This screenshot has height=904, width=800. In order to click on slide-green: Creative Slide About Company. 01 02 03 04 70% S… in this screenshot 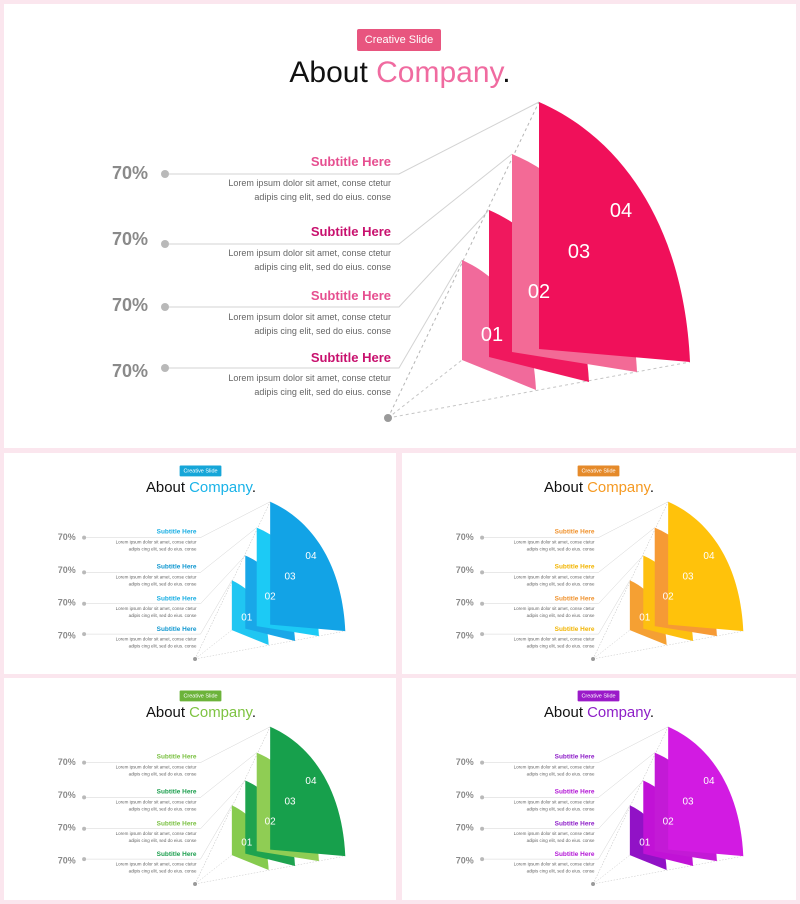, I will do `click(200, 789)`.